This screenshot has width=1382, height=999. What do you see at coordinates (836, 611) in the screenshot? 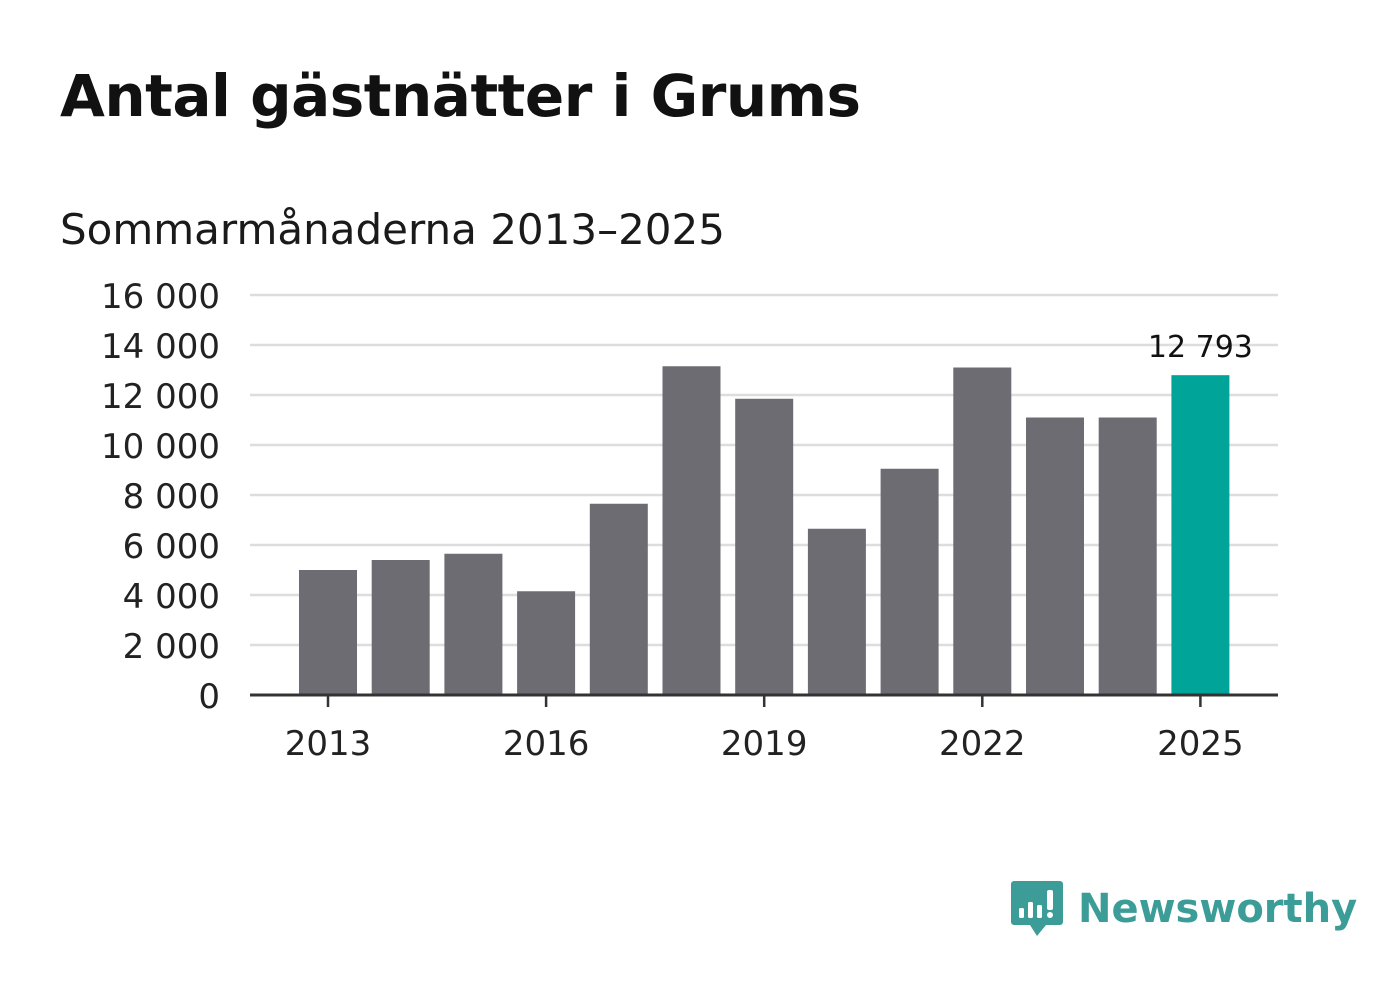
I see `bar-2020` at bounding box center [836, 611].